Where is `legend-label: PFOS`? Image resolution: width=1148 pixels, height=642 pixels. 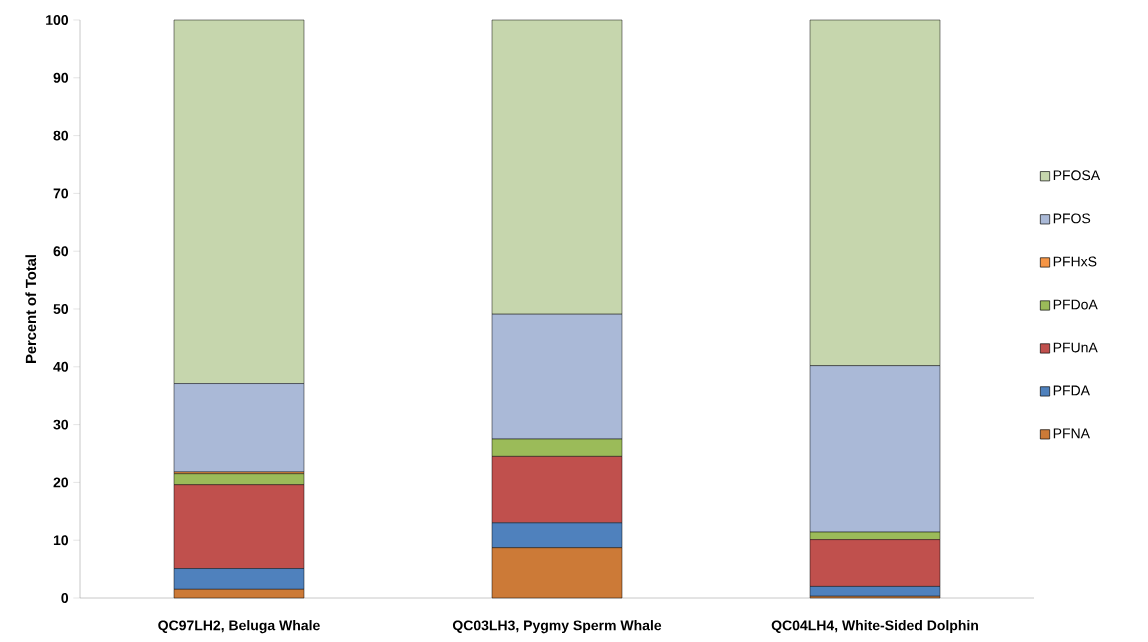
legend-label: PFOS is located at coordinates (1072, 218).